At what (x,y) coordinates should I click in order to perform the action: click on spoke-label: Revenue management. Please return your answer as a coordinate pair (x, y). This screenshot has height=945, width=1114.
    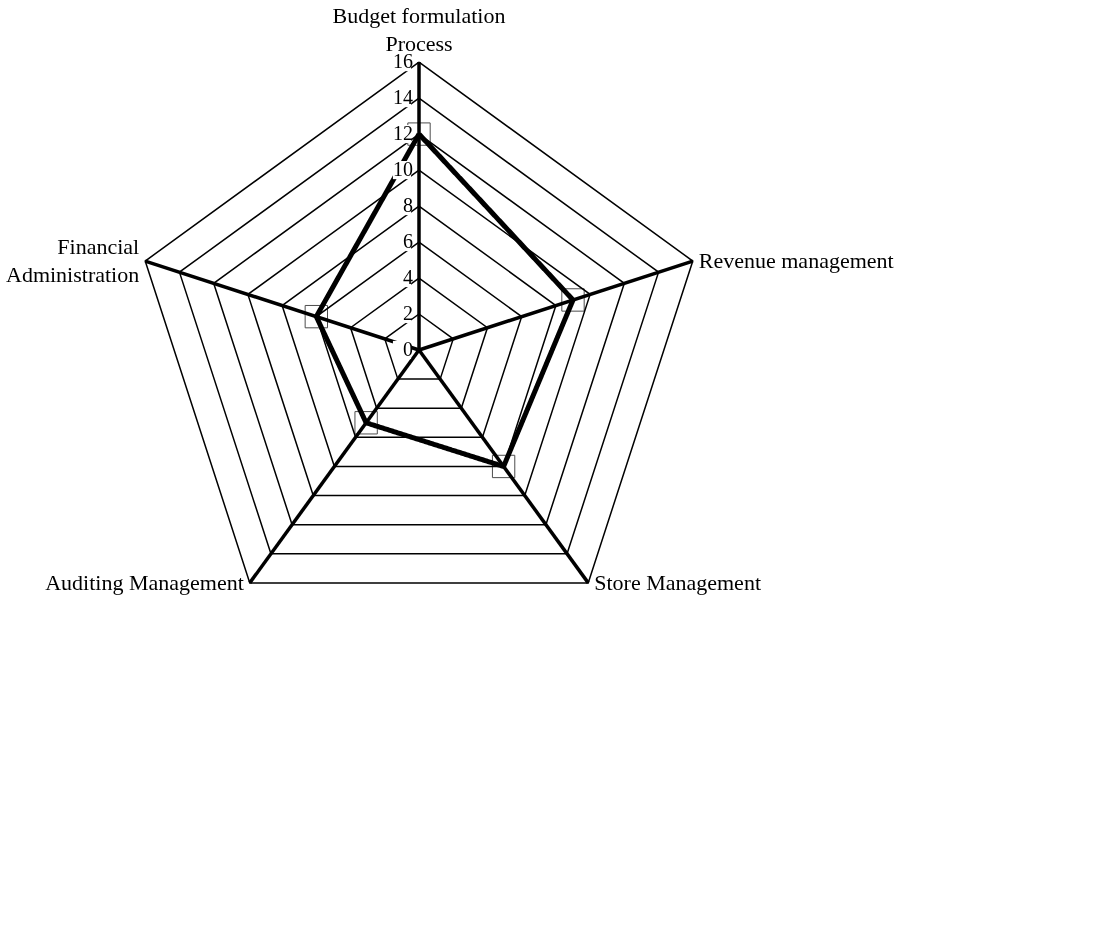
    Looking at the image, I should click on (796, 261).